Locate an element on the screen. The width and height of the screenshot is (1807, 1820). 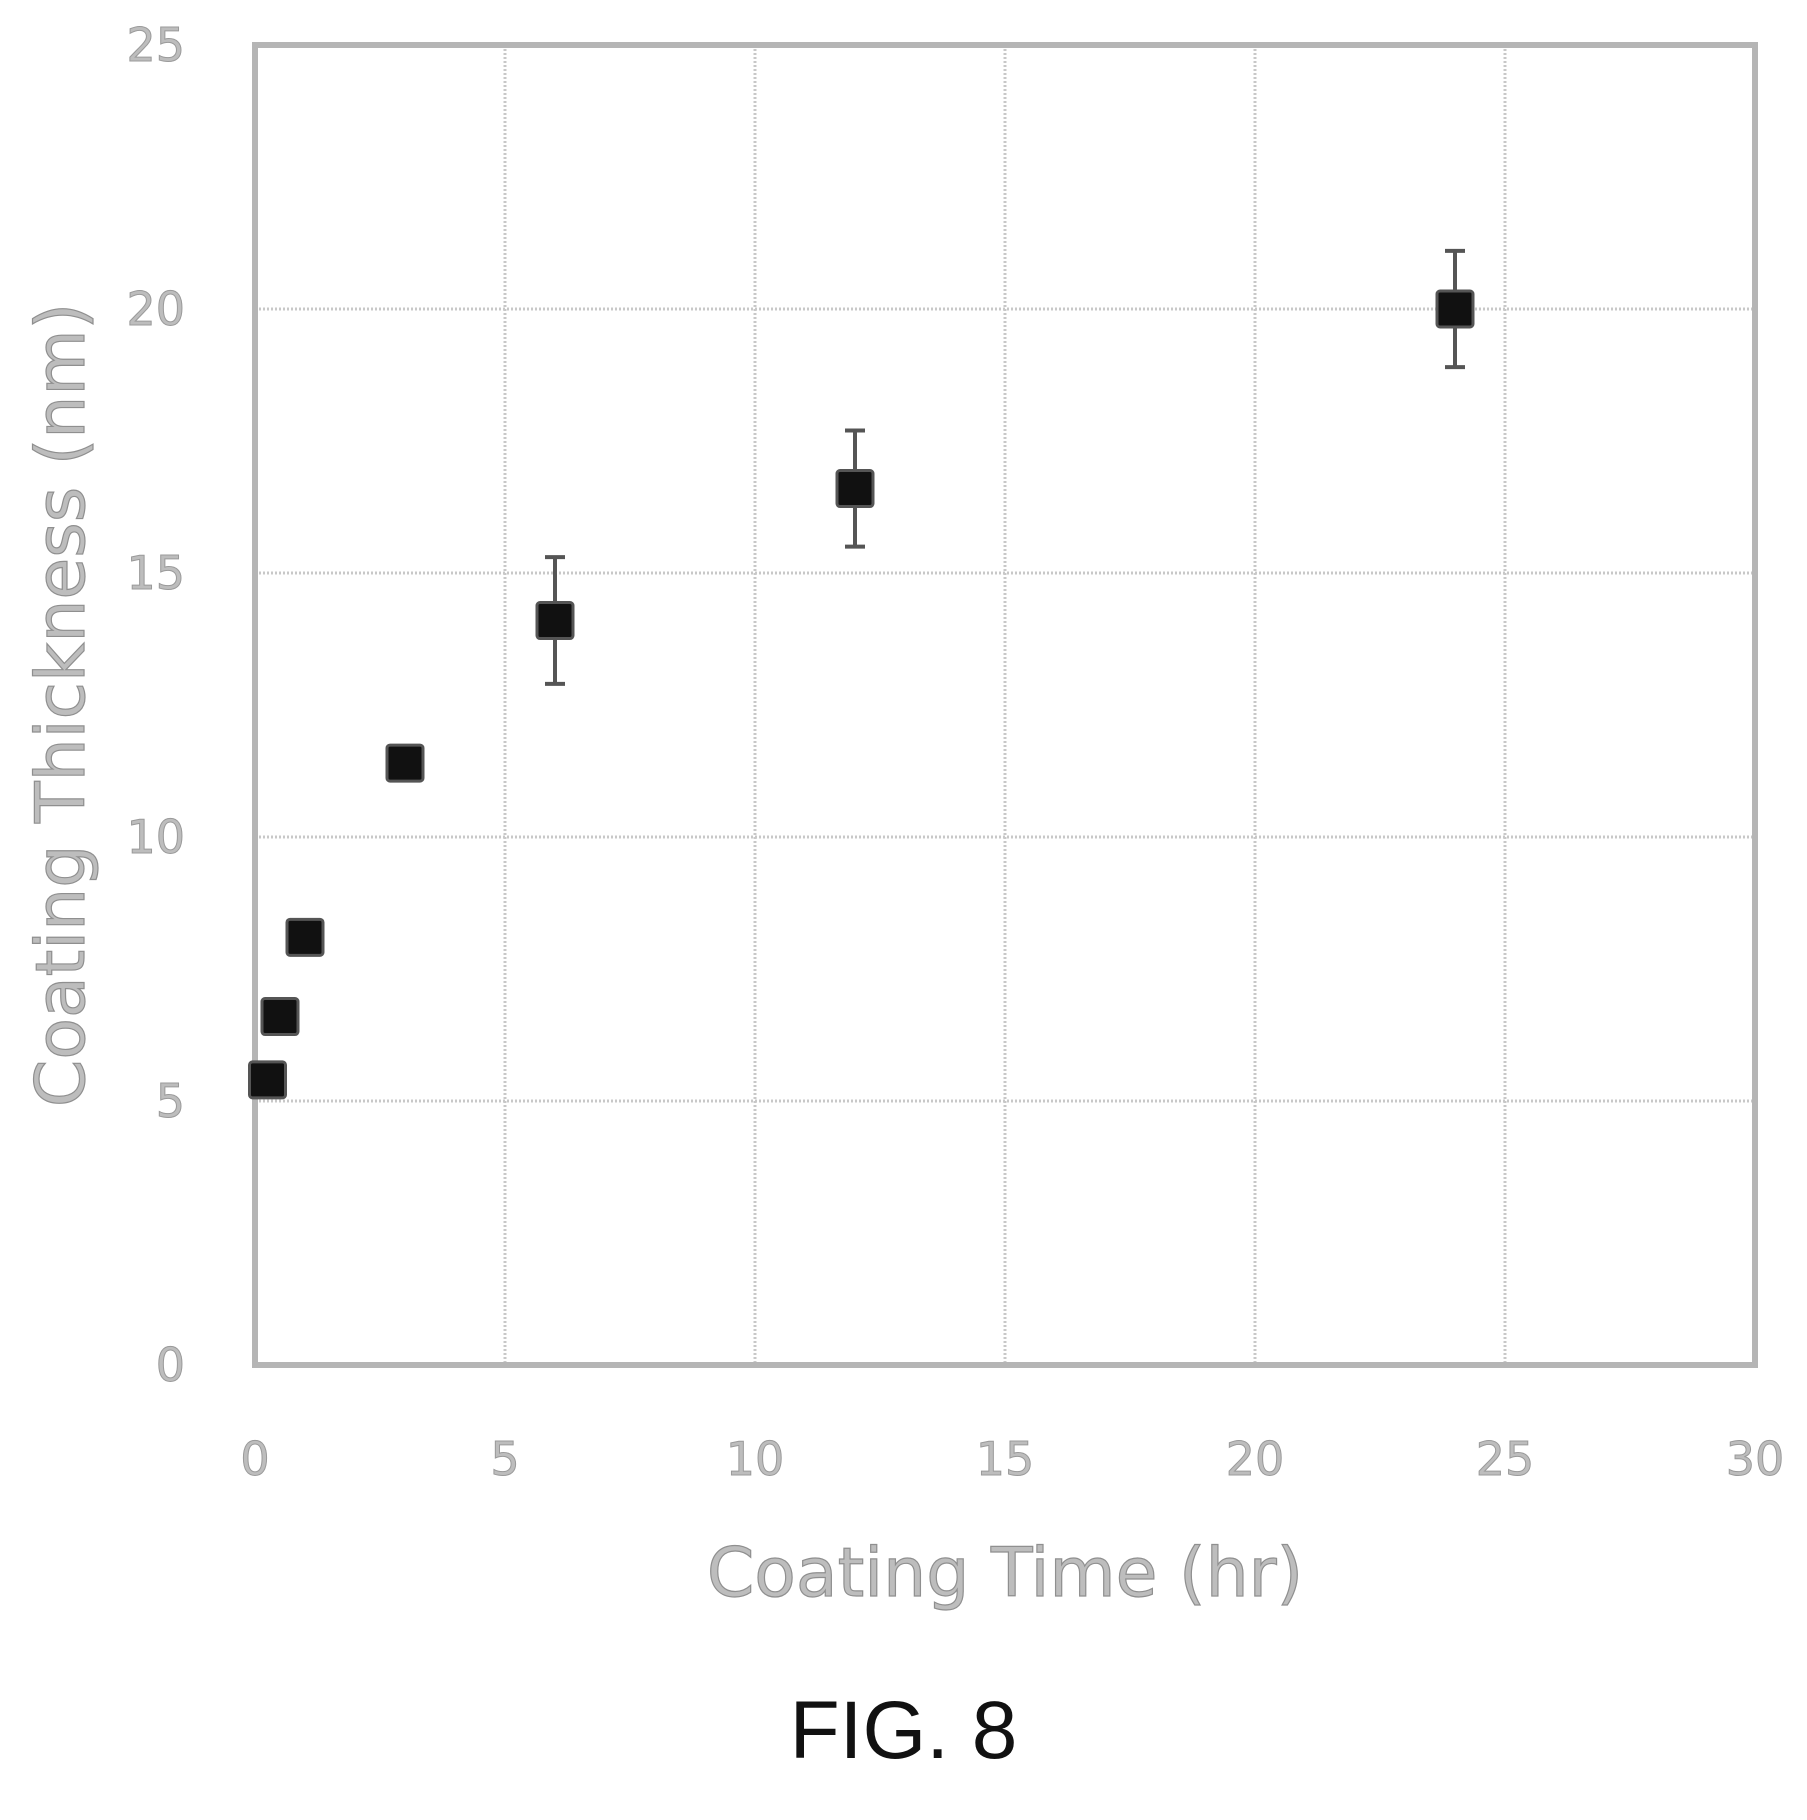
x-axis-ticks: 0 5 10 15 20 25 30 is located at coordinates (1012, 1459).